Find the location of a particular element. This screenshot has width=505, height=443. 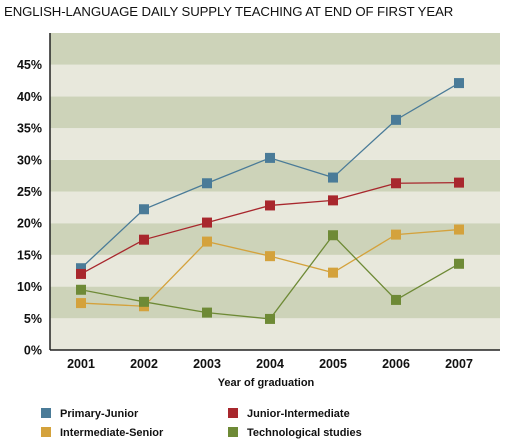

x-tick-label: 2007 is located at coordinates (459, 364).